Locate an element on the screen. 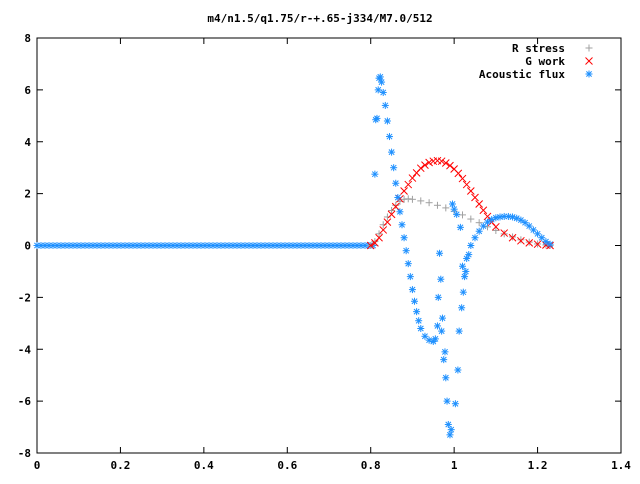 The width and height of the screenshot is (640, 484). x-tick-label: 0.6 is located at coordinates (287, 465).